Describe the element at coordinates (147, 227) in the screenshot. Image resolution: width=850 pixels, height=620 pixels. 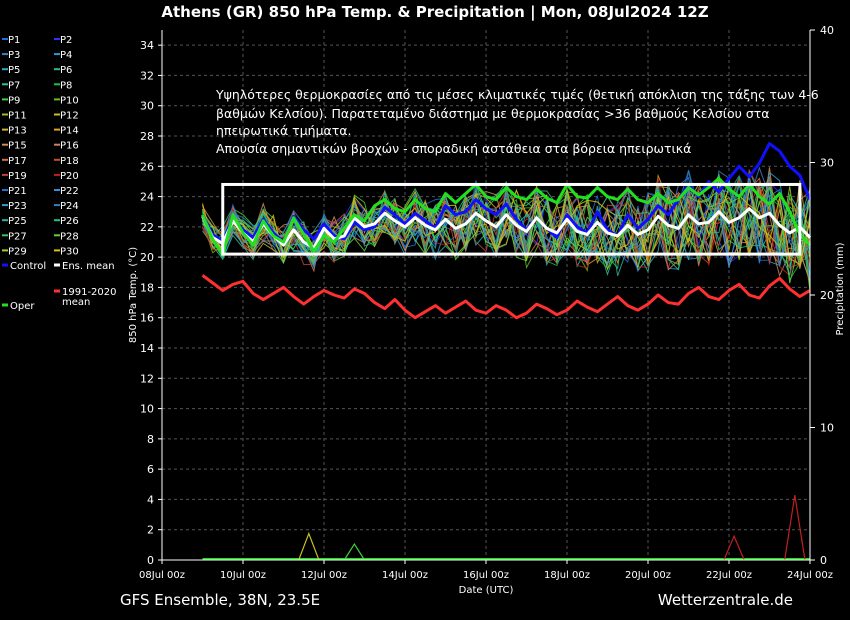
I see `y-tick-label: 22` at that location.